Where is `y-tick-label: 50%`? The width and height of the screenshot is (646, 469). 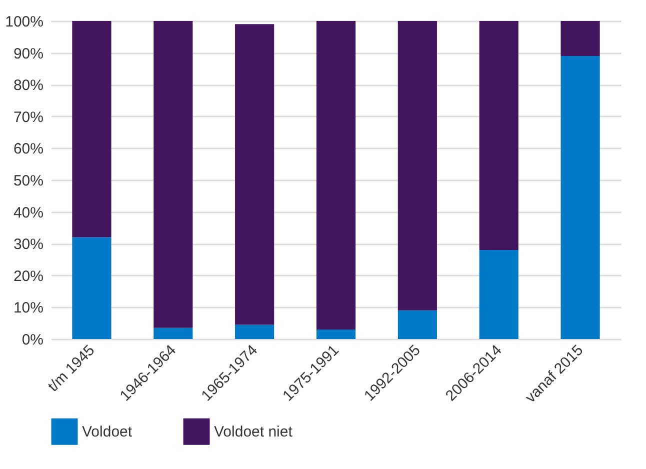
y-tick-label: 50% is located at coordinates (28, 181).